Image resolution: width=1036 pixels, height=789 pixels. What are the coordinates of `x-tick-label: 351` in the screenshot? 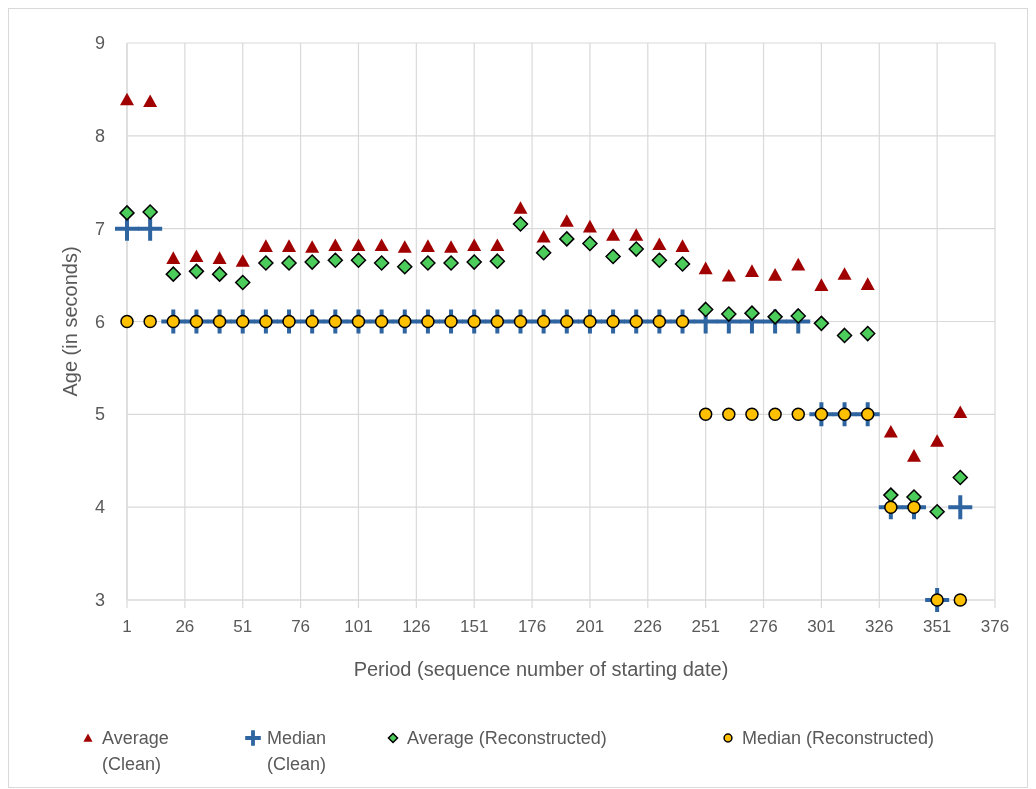 It's located at (937, 626).